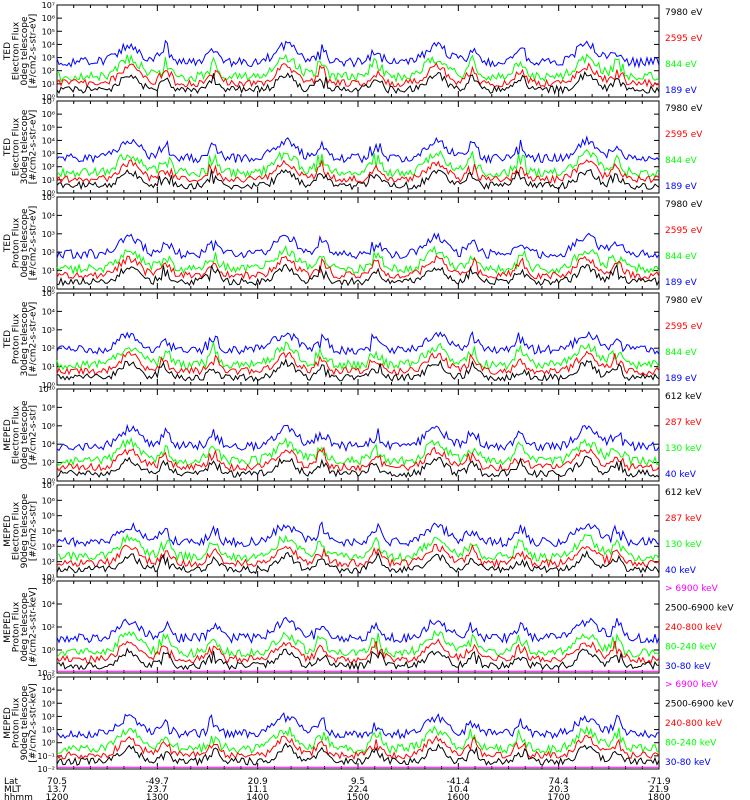 The image size is (750, 800). What do you see at coordinates (458, 796) in the screenshot?
I see `hhmm-value: 1600` at bounding box center [458, 796].